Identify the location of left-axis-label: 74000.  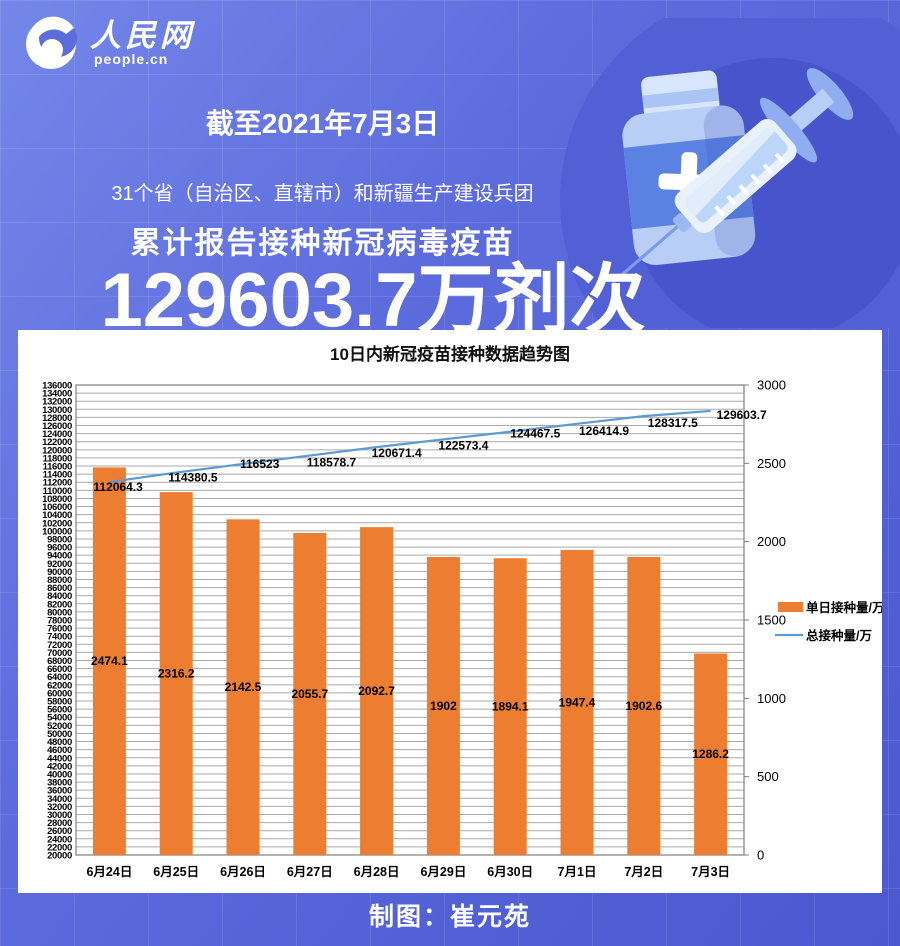
(59, 637).